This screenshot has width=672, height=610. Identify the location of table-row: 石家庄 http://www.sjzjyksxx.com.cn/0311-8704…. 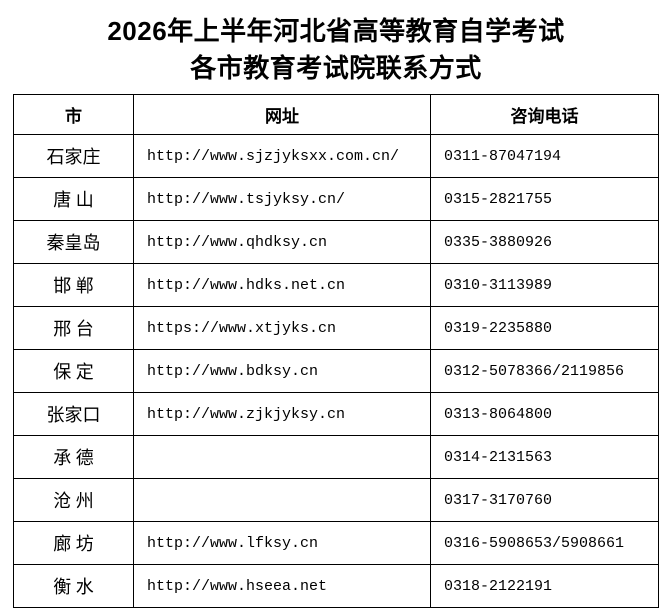
(336, 156).